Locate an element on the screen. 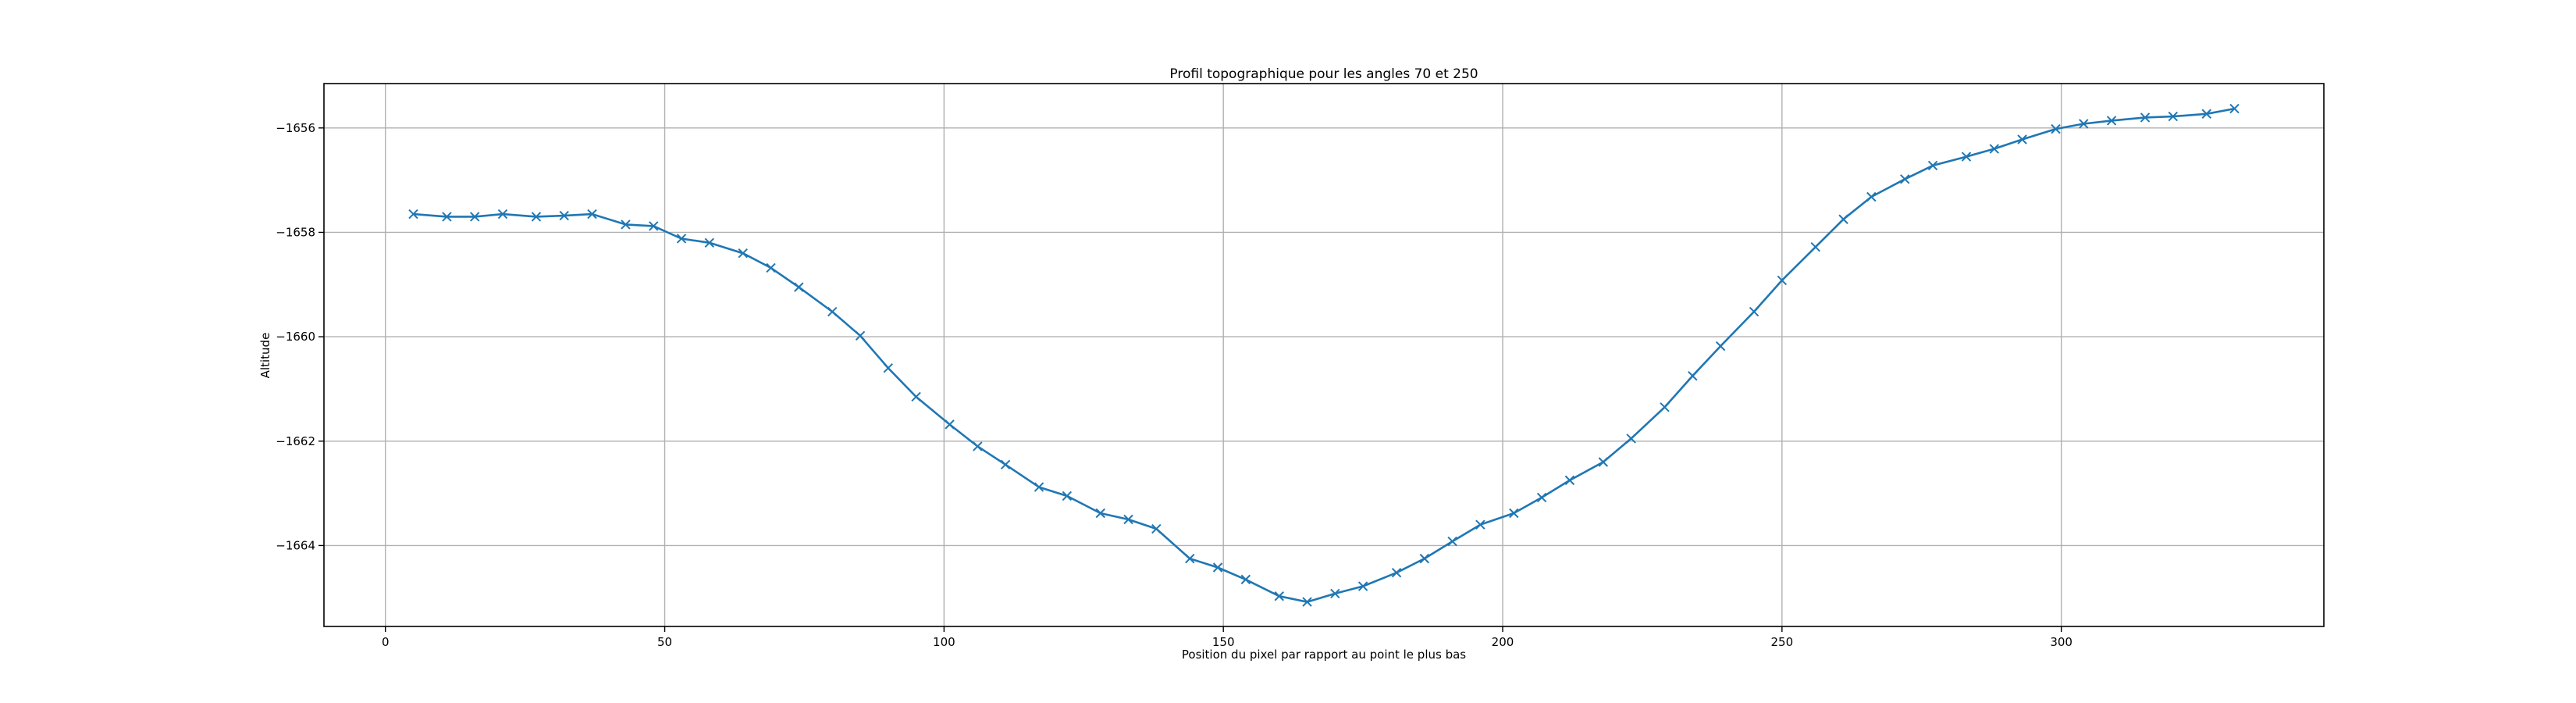 The height and width of the screenshot is (703, 2576). y-axis-label: Altitude is located at coordinates (265, 356).